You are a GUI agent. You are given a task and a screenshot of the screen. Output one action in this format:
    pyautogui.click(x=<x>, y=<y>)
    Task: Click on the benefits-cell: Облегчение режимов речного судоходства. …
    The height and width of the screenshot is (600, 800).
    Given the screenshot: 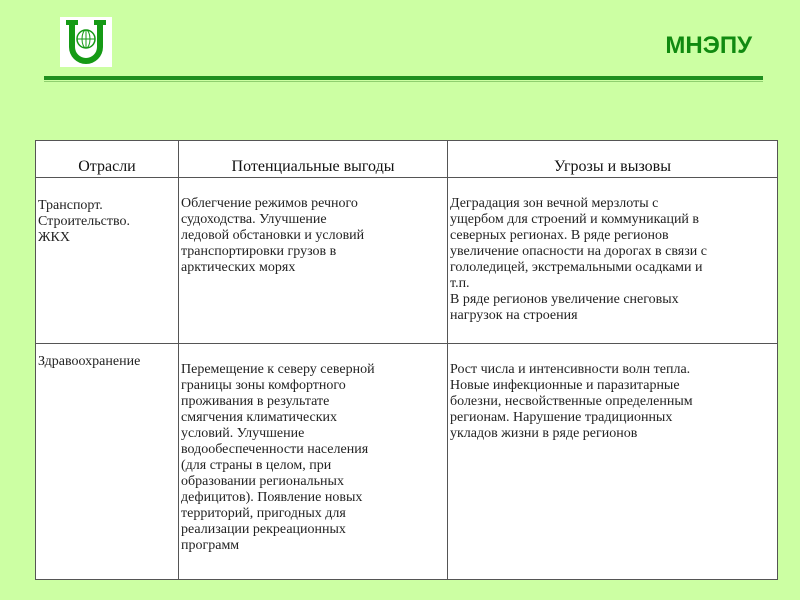 What is the action you would take?
    pyautogui.click(x=313, y=260)
    